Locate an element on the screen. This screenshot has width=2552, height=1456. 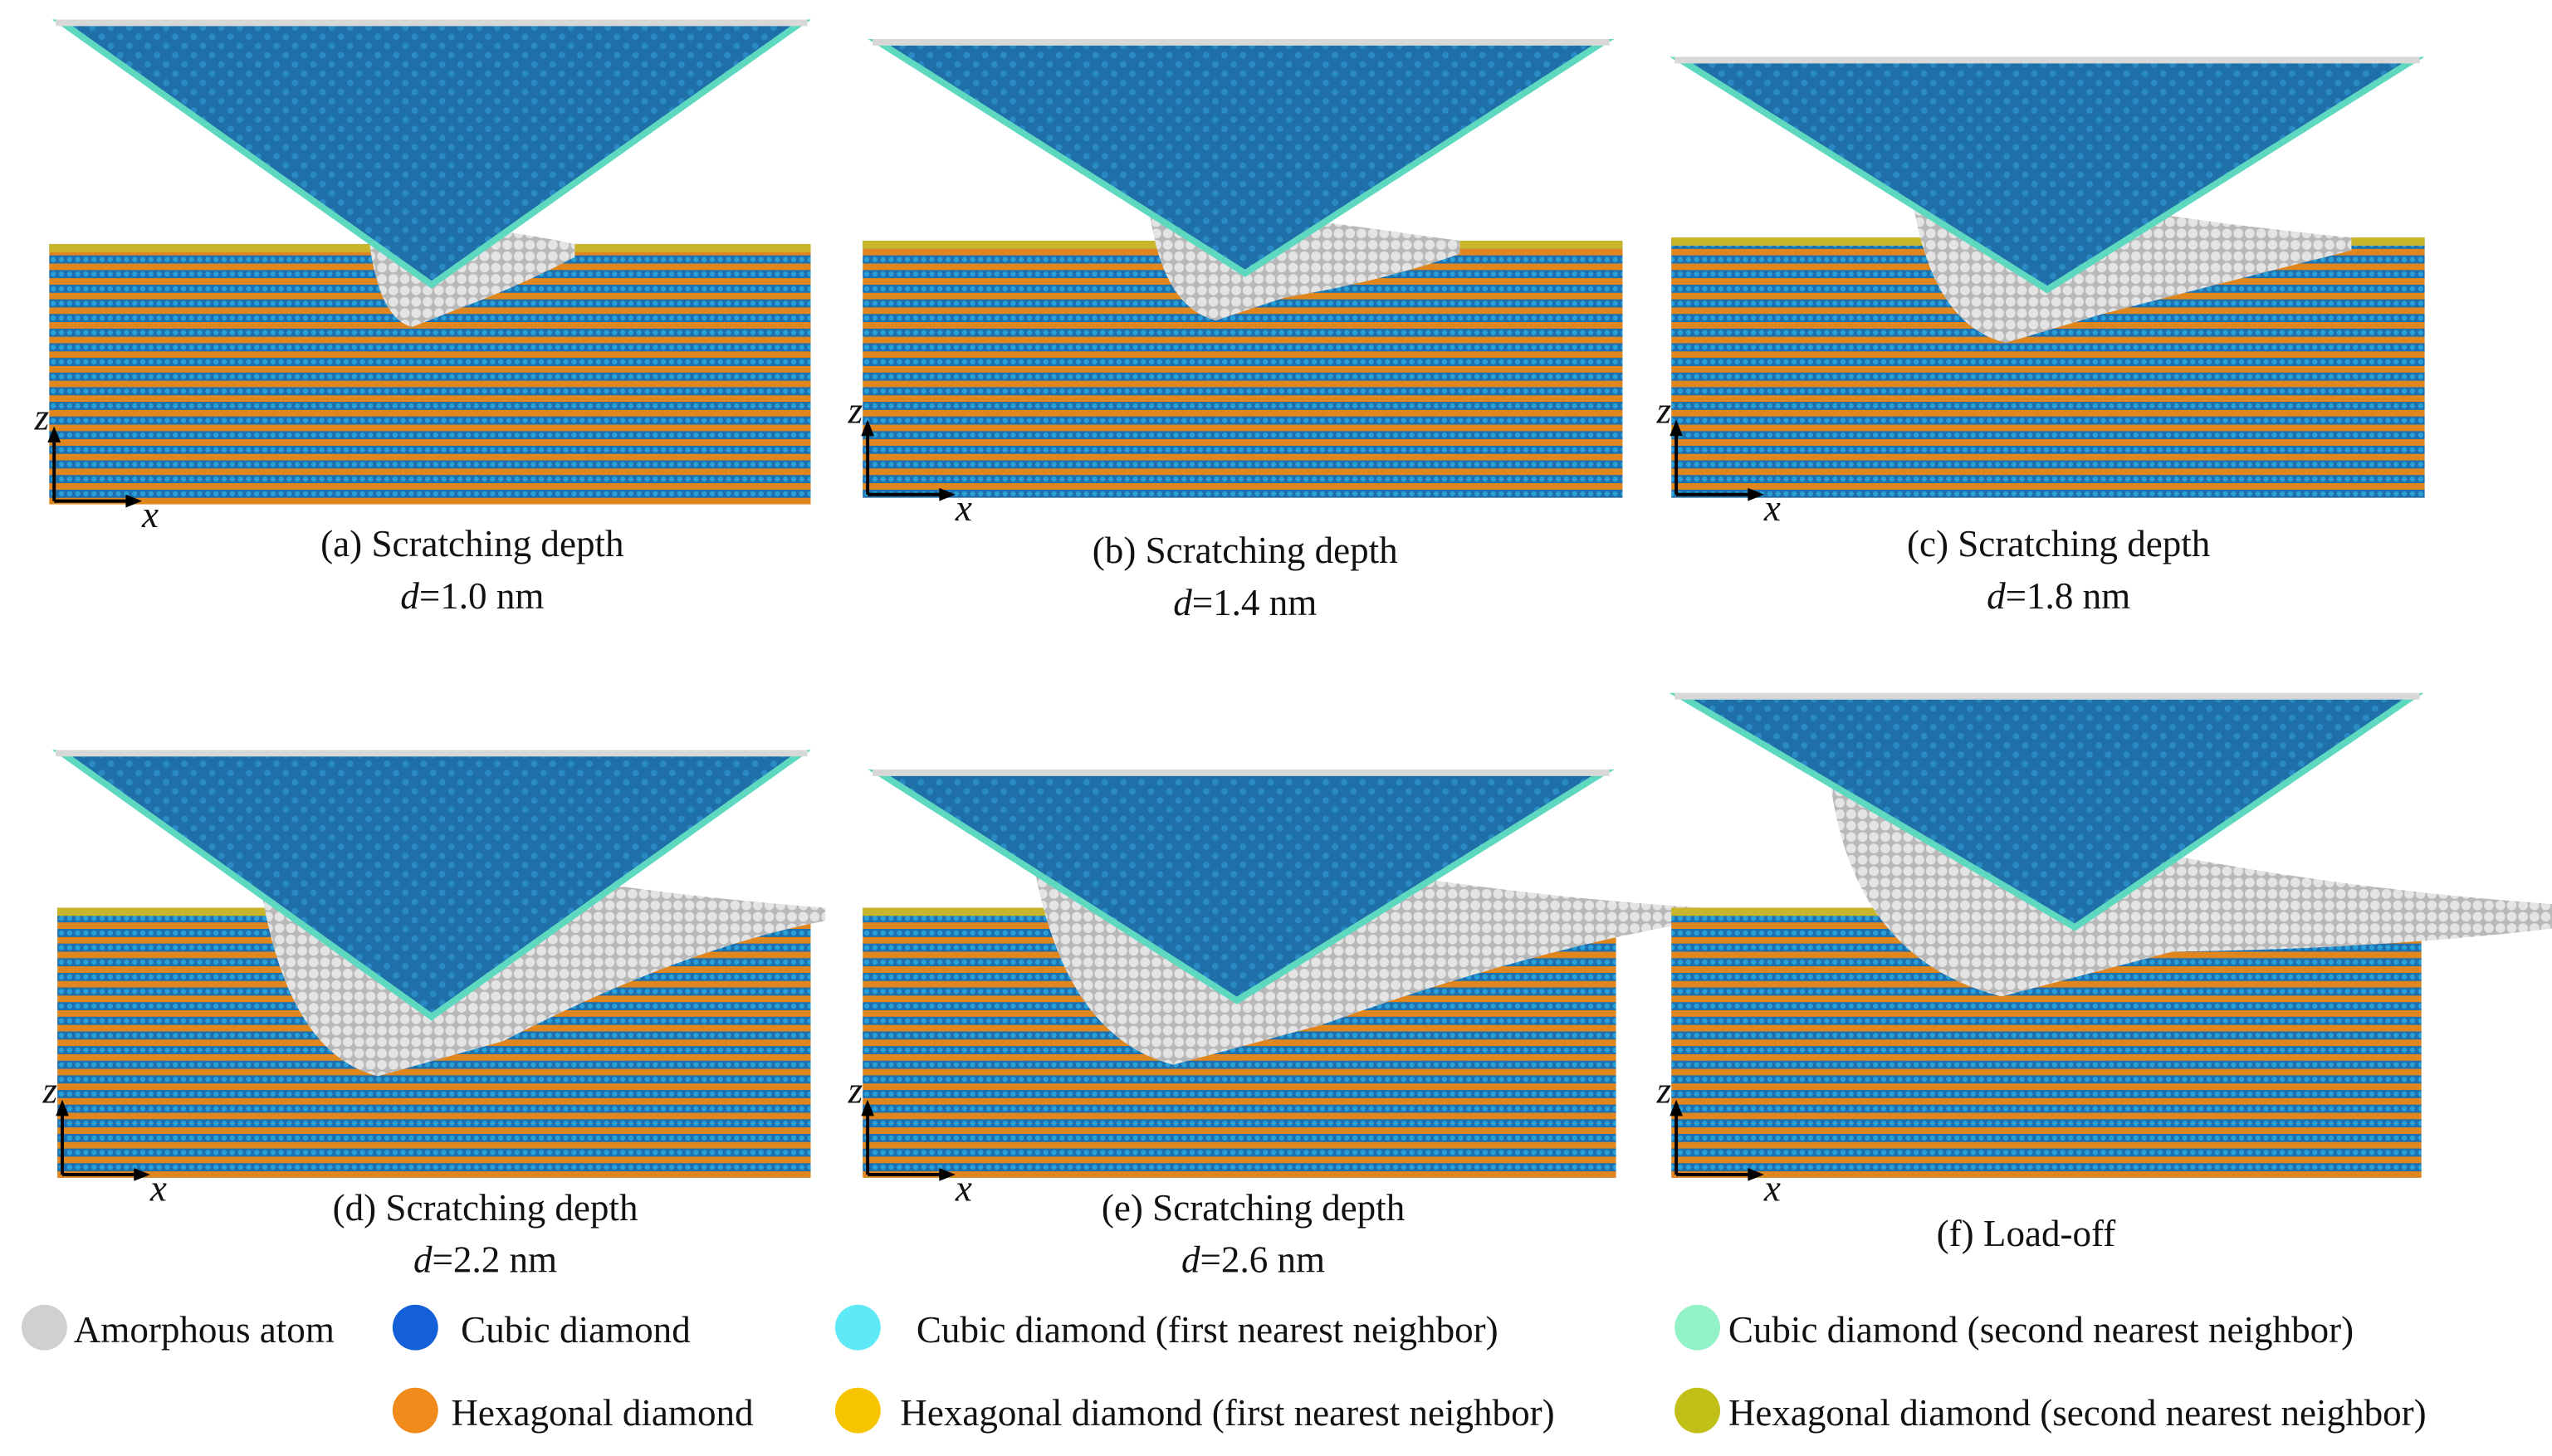
legend-label: Cubic diamond (second nearest neighbor) is located at coordinates (2041, 1330).